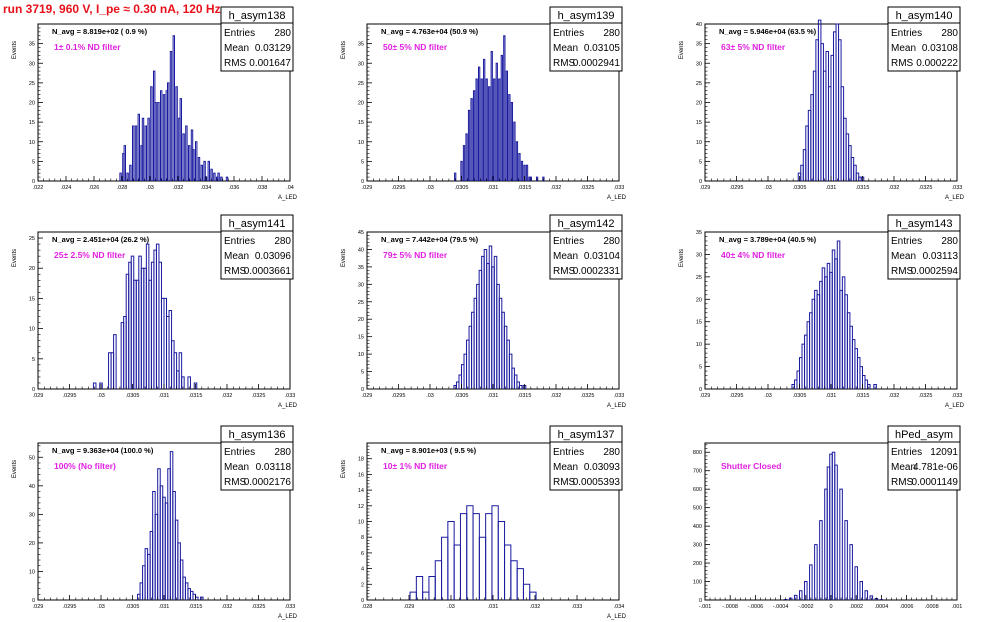  What do you see at coordinates (602, 48) in the screenshot?
I see `stats-value: 0.03105` at bounding box center [602, 48].